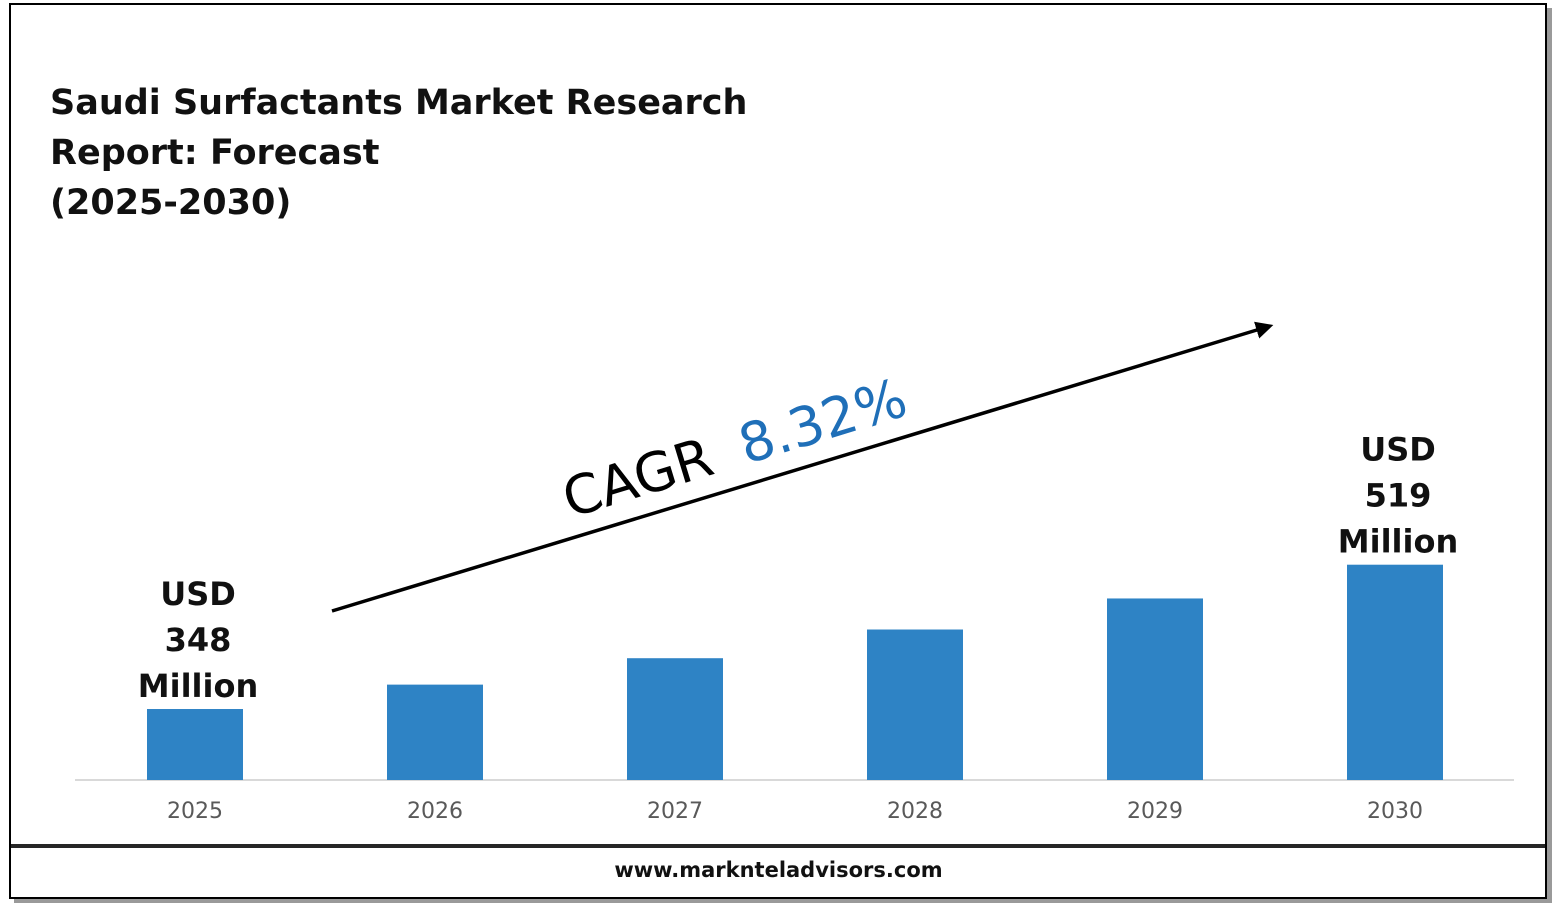 This screenshot has width=1557, height=905. What do you see at coordinates (823, 421) in the screenshot?
I see `cagr-value: 8.32%` at bounding box center [823, 421].